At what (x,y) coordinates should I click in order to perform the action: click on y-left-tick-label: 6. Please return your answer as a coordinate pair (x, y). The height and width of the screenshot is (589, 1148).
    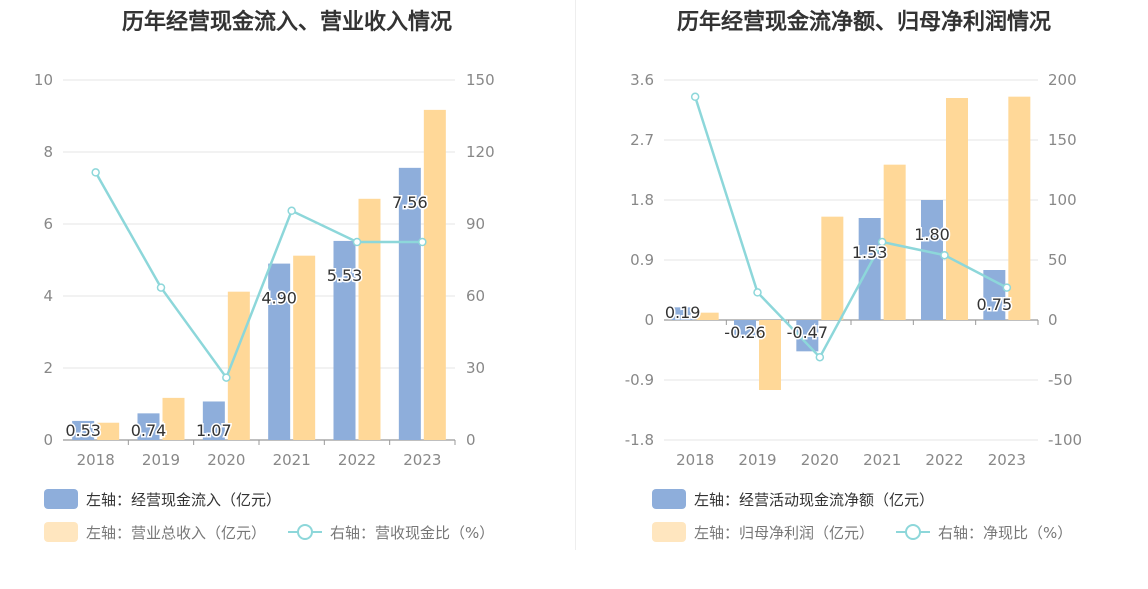
    Looking at the image, I should click on (48, 224).